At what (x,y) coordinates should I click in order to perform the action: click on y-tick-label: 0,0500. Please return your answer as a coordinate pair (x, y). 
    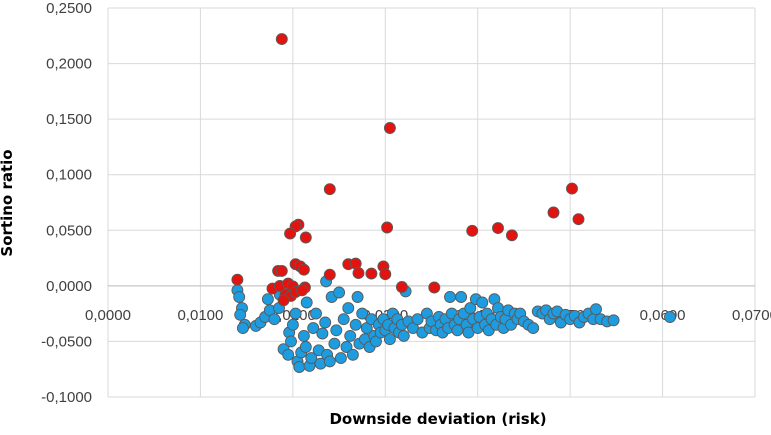
    Looking at the image, I should click on (69, 230).